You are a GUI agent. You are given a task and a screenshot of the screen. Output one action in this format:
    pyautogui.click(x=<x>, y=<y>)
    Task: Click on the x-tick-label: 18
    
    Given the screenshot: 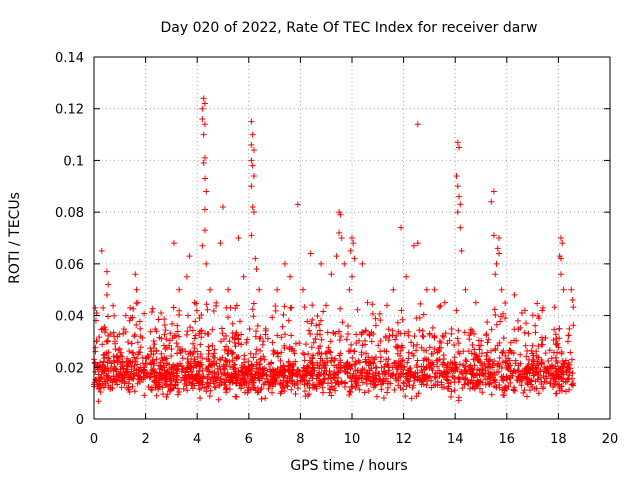 What is the action you would take?
    pyautogui.click(x=558, y=439)
    